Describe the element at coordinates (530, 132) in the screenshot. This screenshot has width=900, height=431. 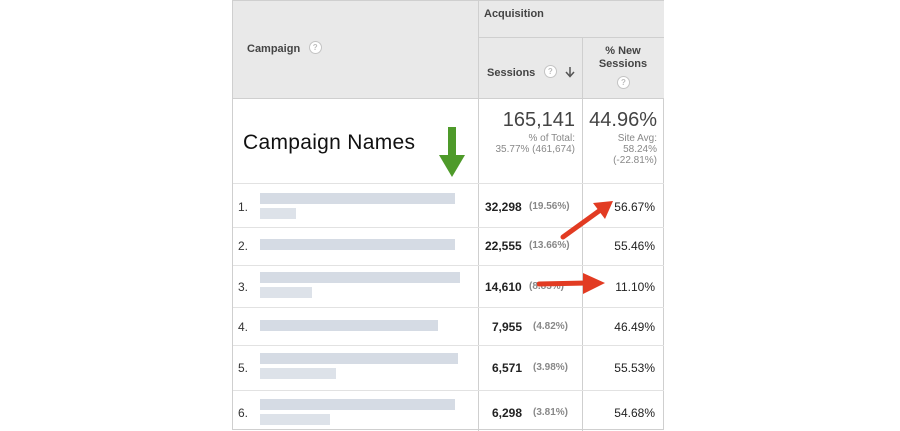
I see `totals-sessions: 165,141 % of Total: 35.77% (461,674)` at that location.